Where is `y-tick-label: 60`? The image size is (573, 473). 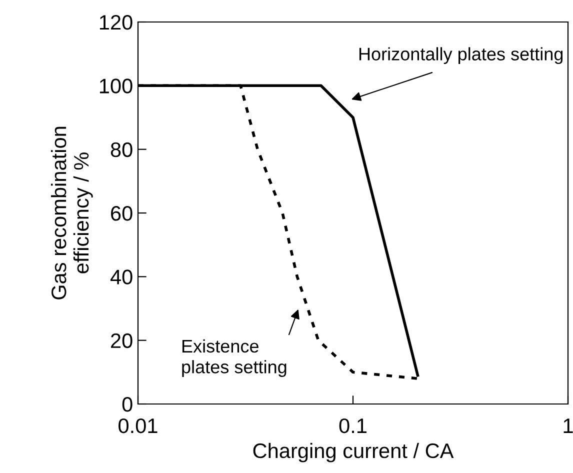 y-tick-label: 60 is located at coordinates (121, 213).